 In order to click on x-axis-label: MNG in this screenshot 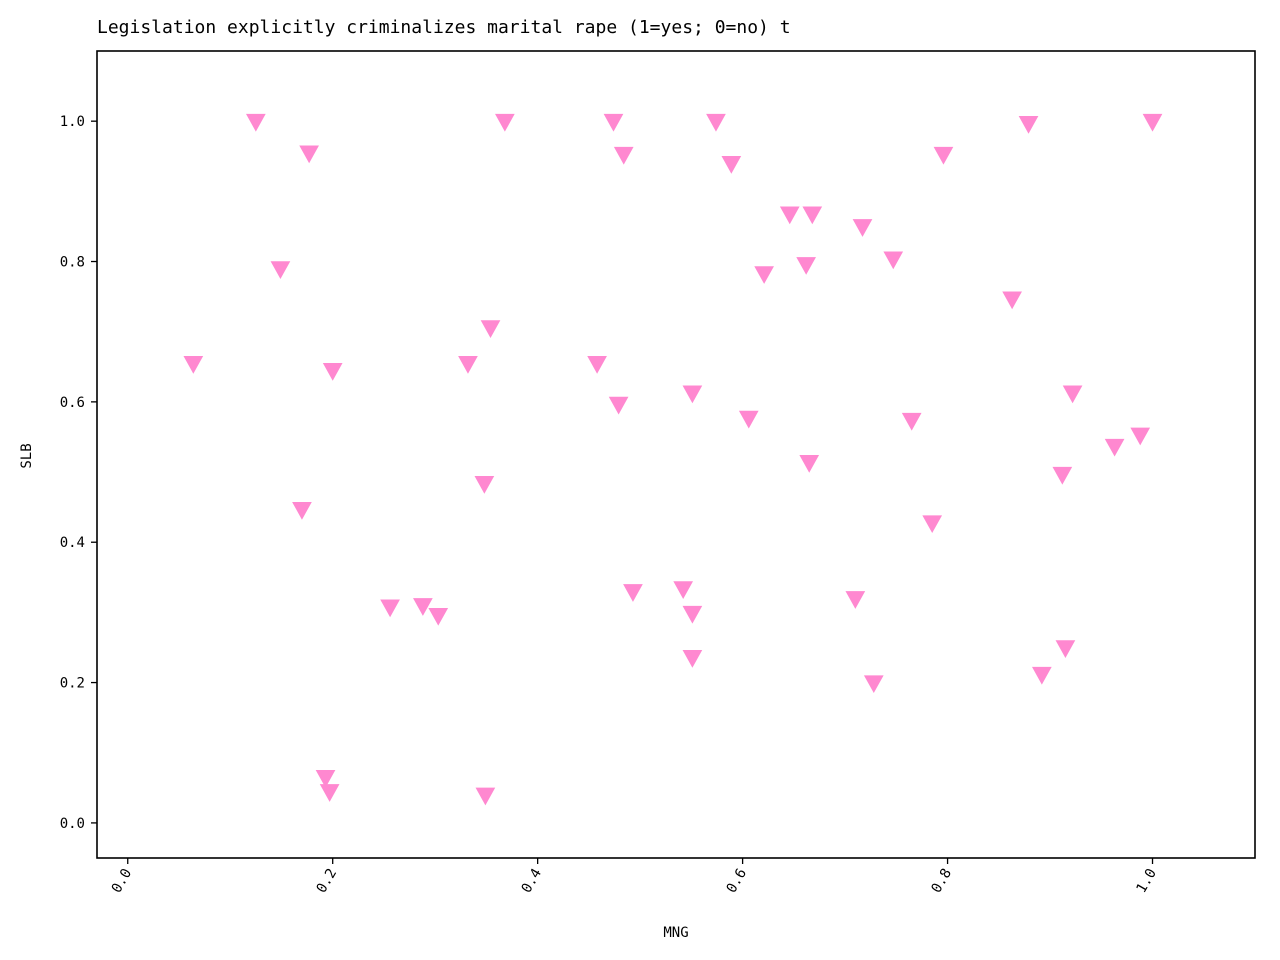, I will do `click(675, 933)`.